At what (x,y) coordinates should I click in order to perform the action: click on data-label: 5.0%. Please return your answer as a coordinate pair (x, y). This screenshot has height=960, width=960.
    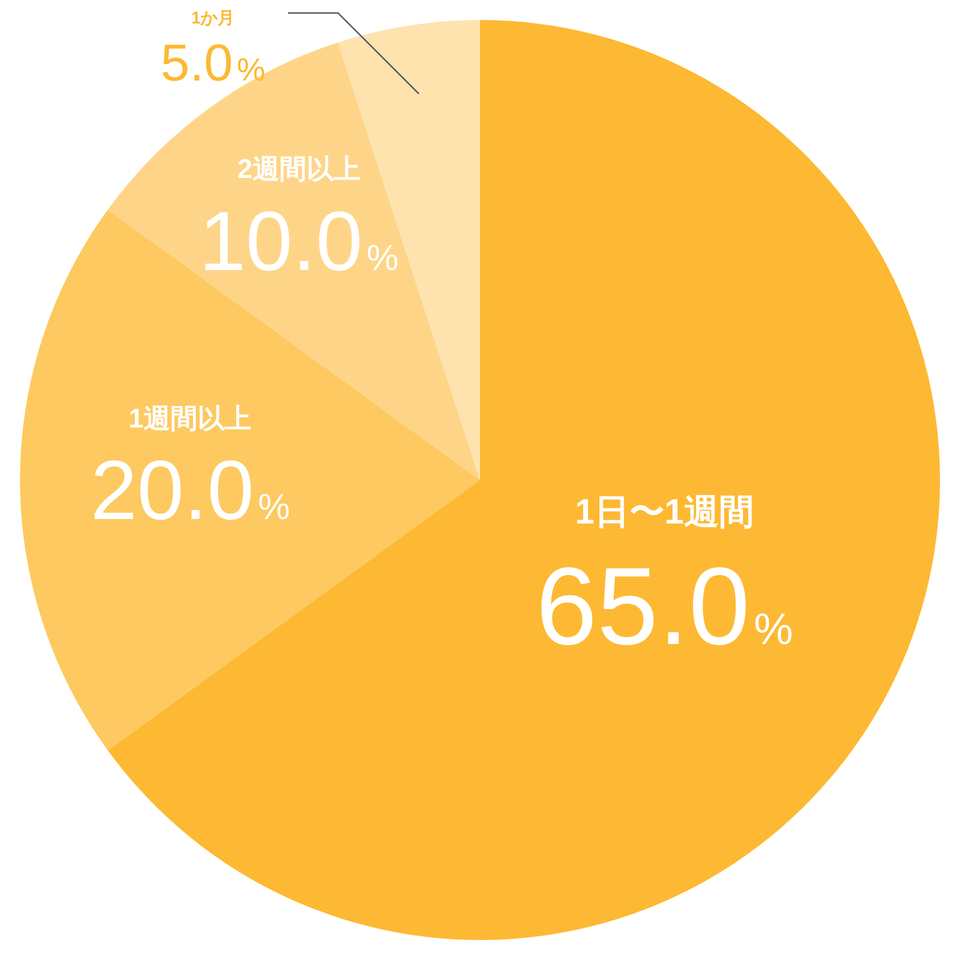
    Looking at the image, I should click on (213, 63).